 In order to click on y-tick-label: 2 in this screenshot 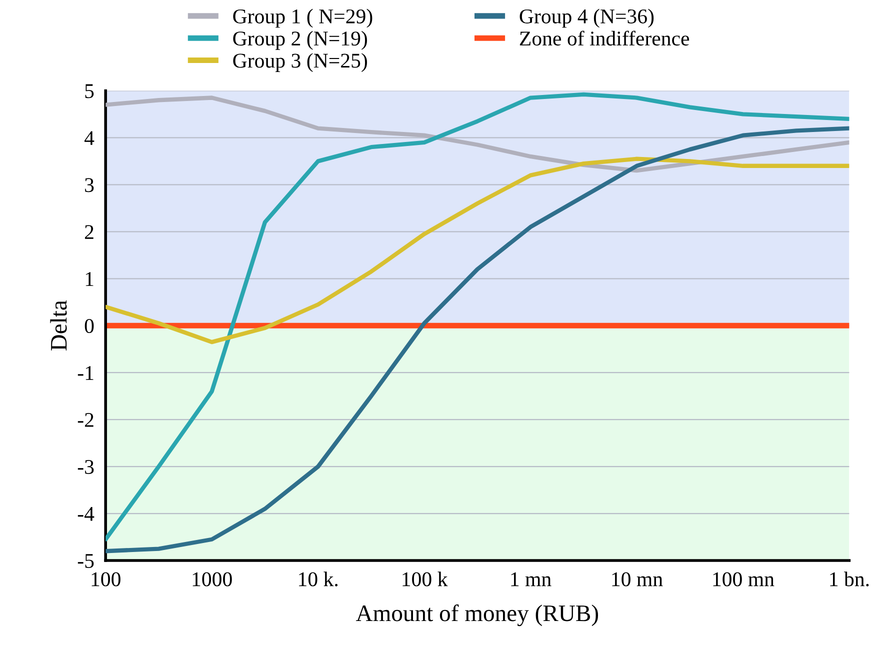, I will do `click(89, 232)`.